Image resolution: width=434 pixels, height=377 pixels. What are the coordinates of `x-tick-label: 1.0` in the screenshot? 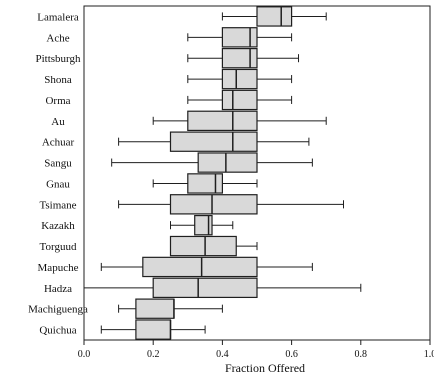 It's located at (429, 354).